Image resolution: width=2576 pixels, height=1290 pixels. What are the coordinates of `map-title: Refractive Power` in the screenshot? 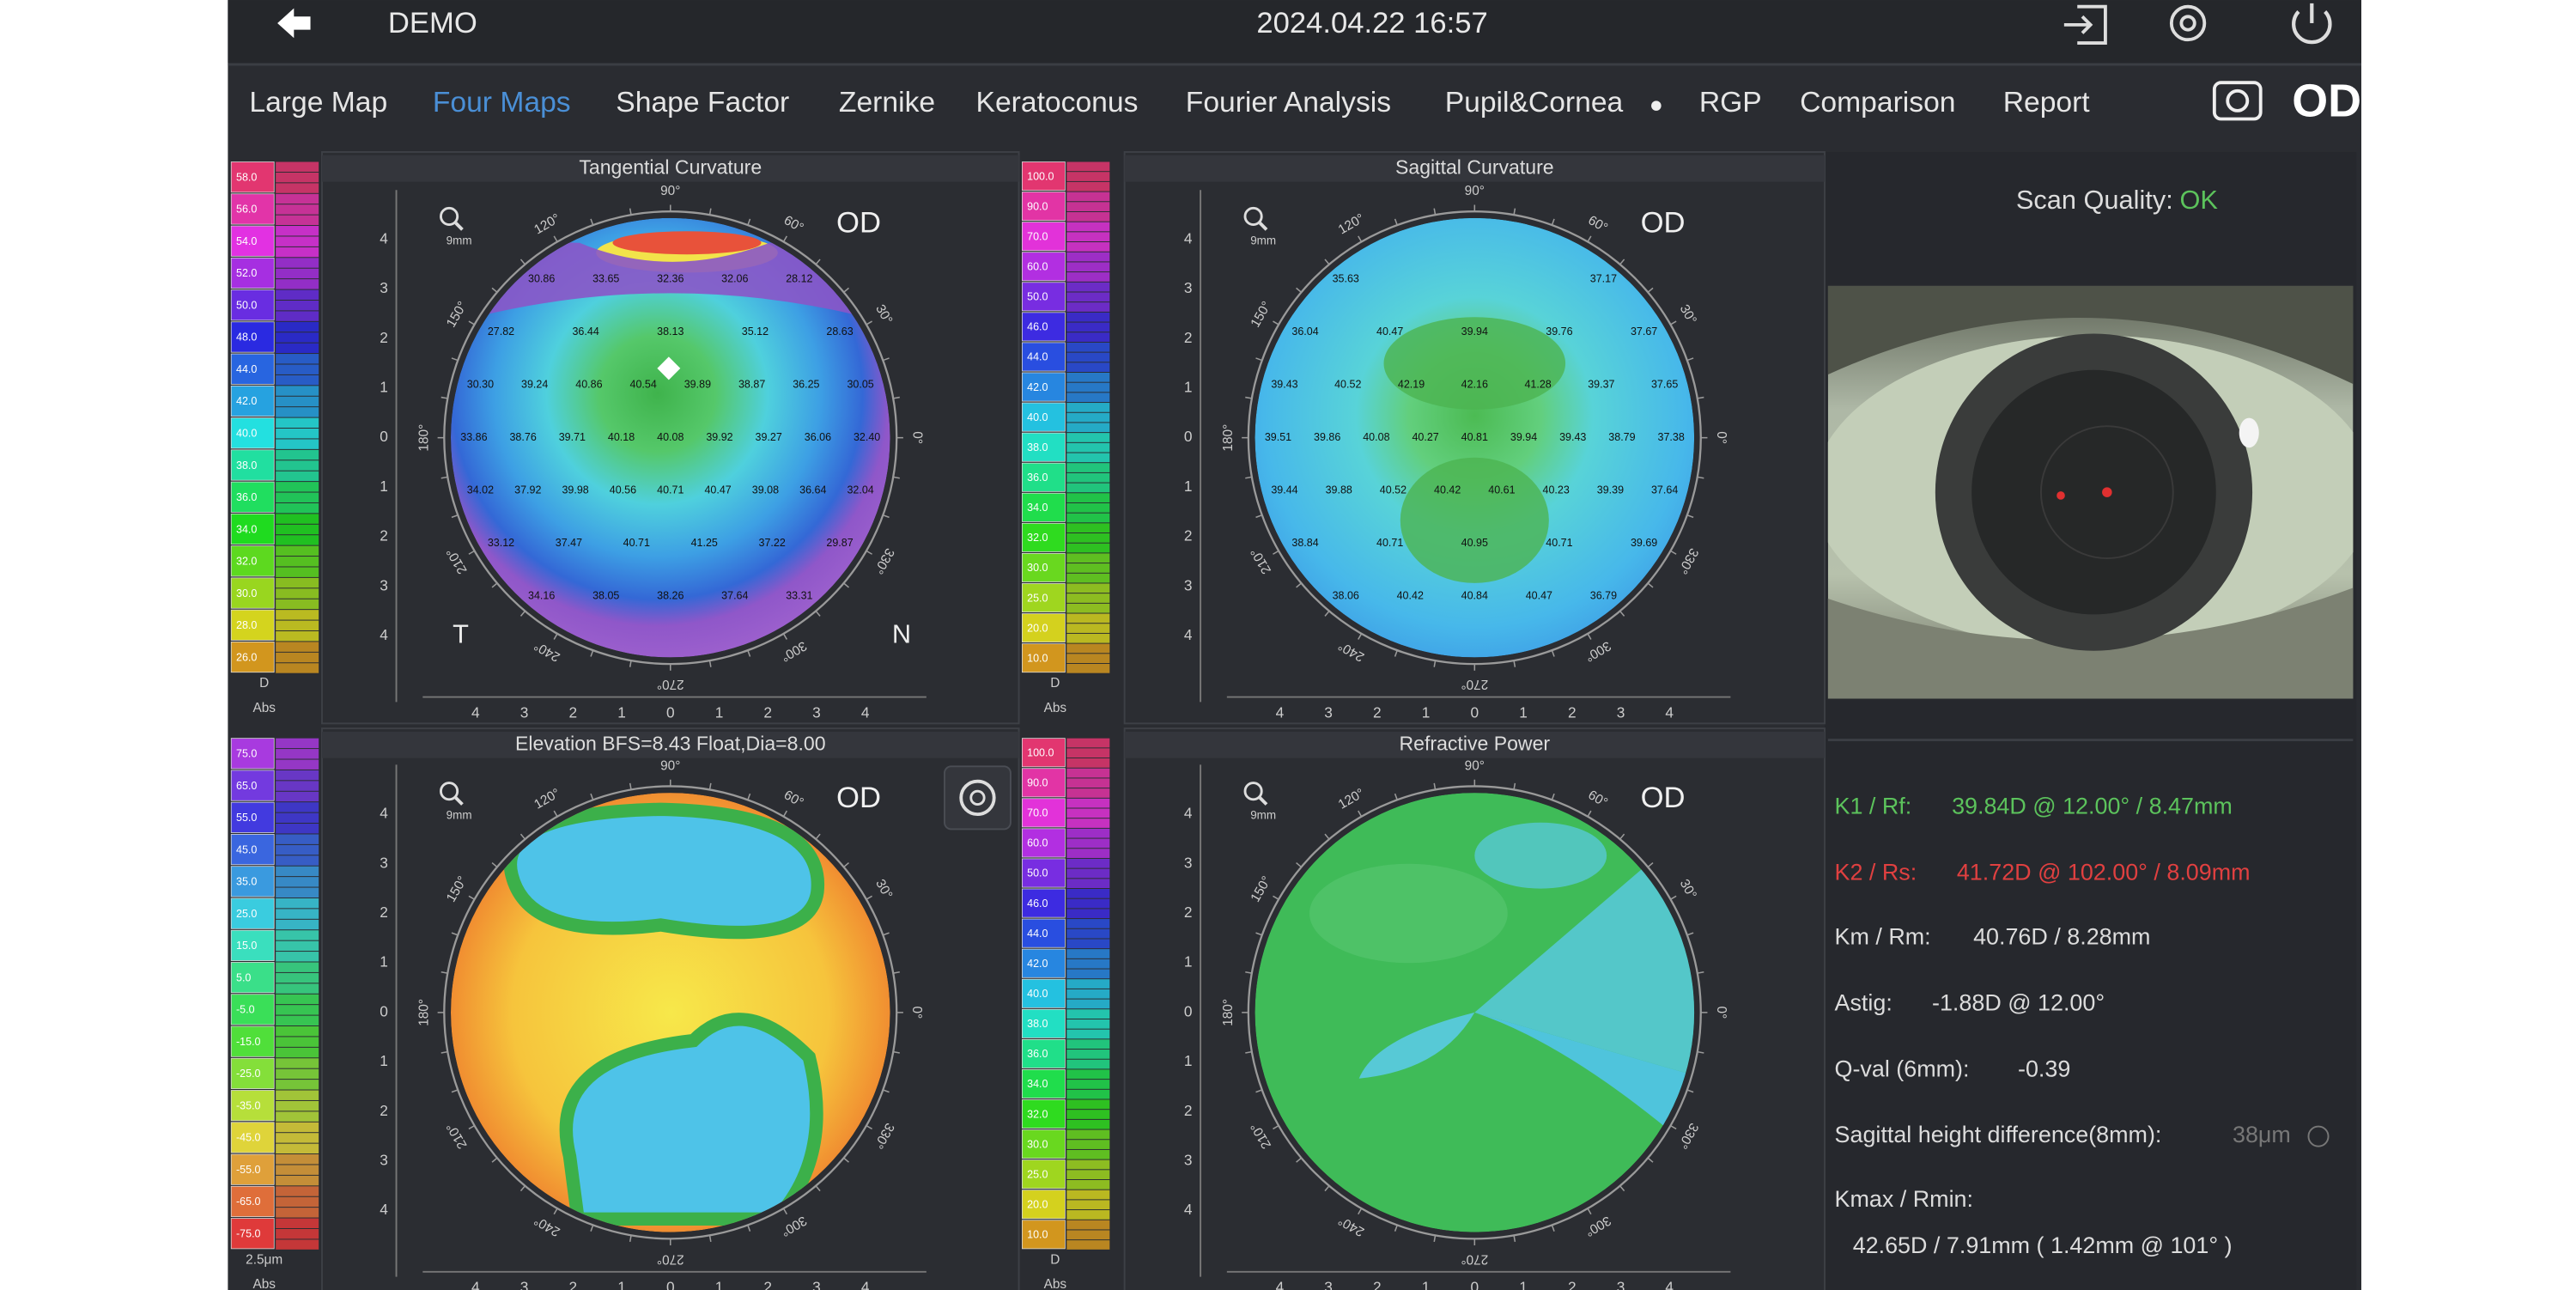 It's located at (1475, 743).